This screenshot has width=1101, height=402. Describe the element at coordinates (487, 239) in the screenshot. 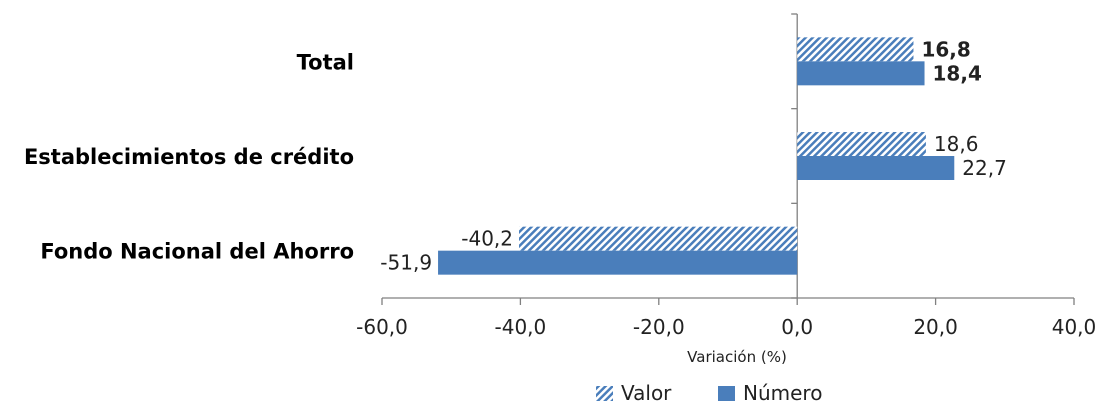

I see `data-label-valor: -40,2` at that location.